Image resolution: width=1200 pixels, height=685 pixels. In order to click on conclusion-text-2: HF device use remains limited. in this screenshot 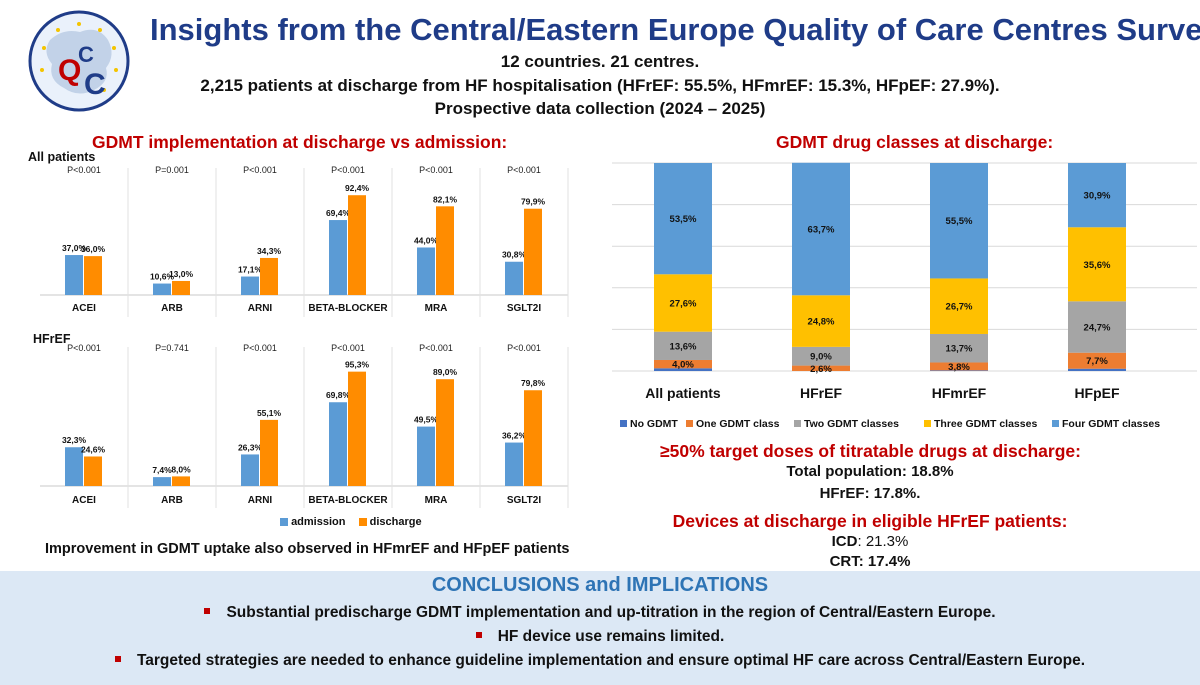, I will do `click(611, 636)`.